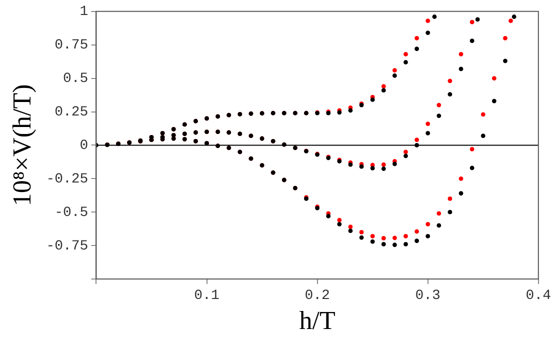 The image size is (554, 342). I want to click on y-tick-label: -0.75, so click(67, 246).